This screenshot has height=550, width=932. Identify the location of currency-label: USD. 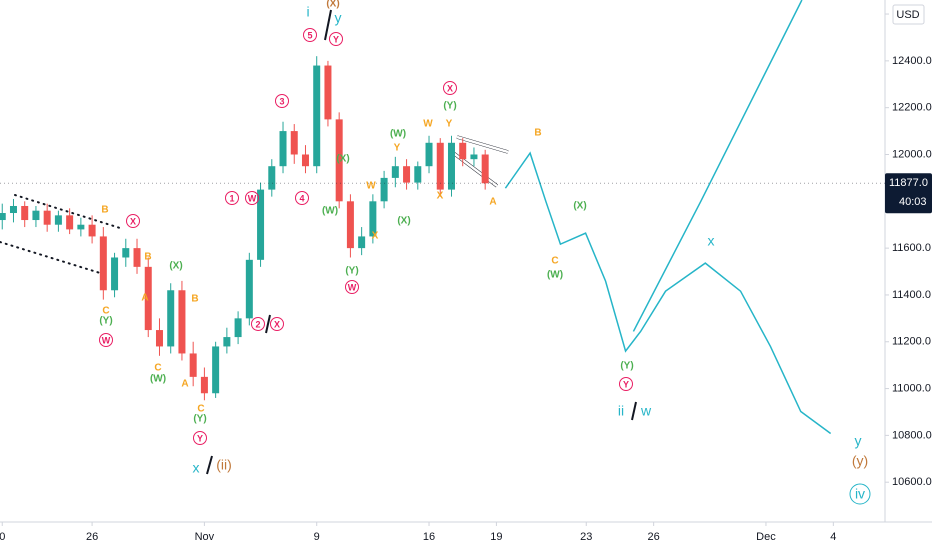
(907, 15).